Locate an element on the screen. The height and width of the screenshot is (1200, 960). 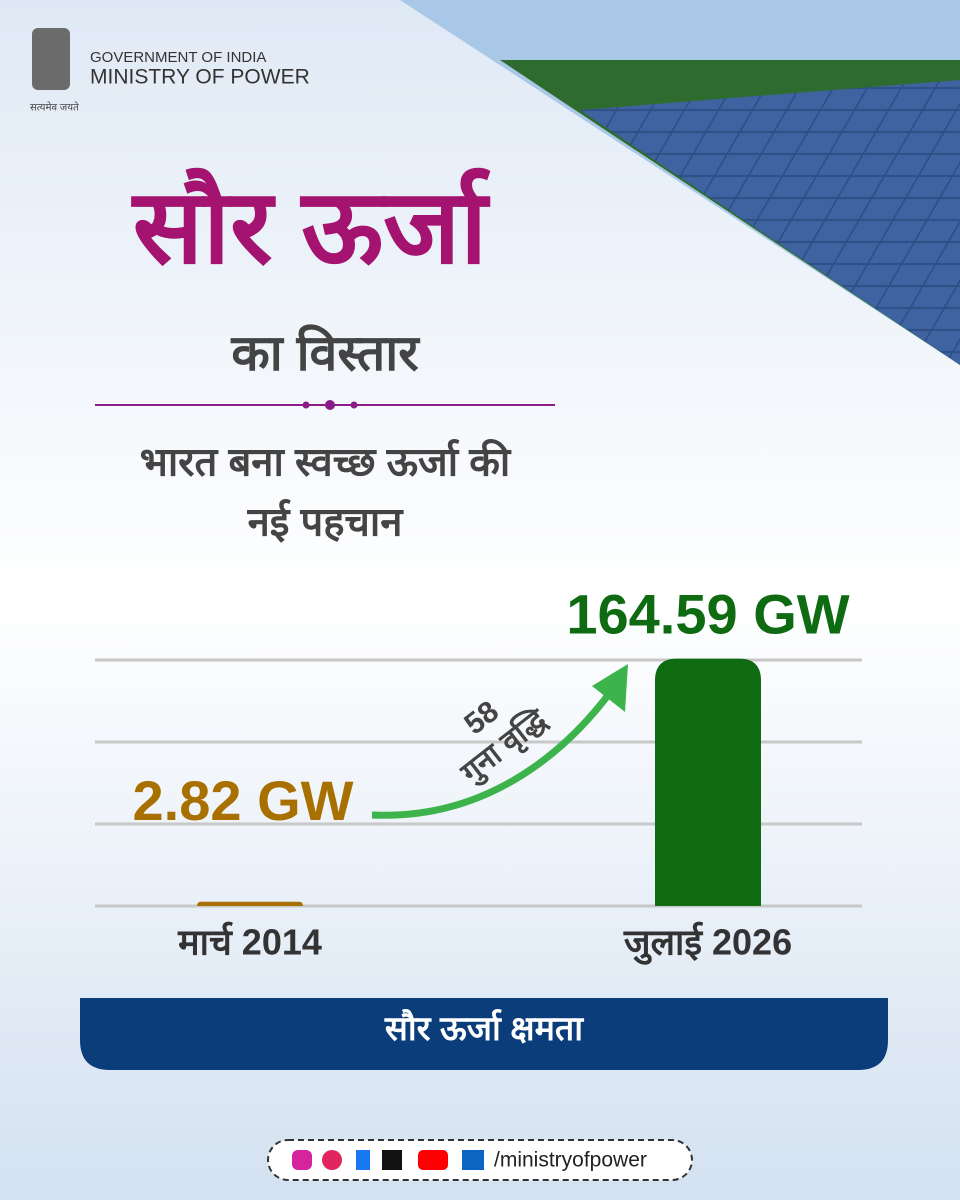
title: सौर ऊर्जा is located at coordinates (311, 226).